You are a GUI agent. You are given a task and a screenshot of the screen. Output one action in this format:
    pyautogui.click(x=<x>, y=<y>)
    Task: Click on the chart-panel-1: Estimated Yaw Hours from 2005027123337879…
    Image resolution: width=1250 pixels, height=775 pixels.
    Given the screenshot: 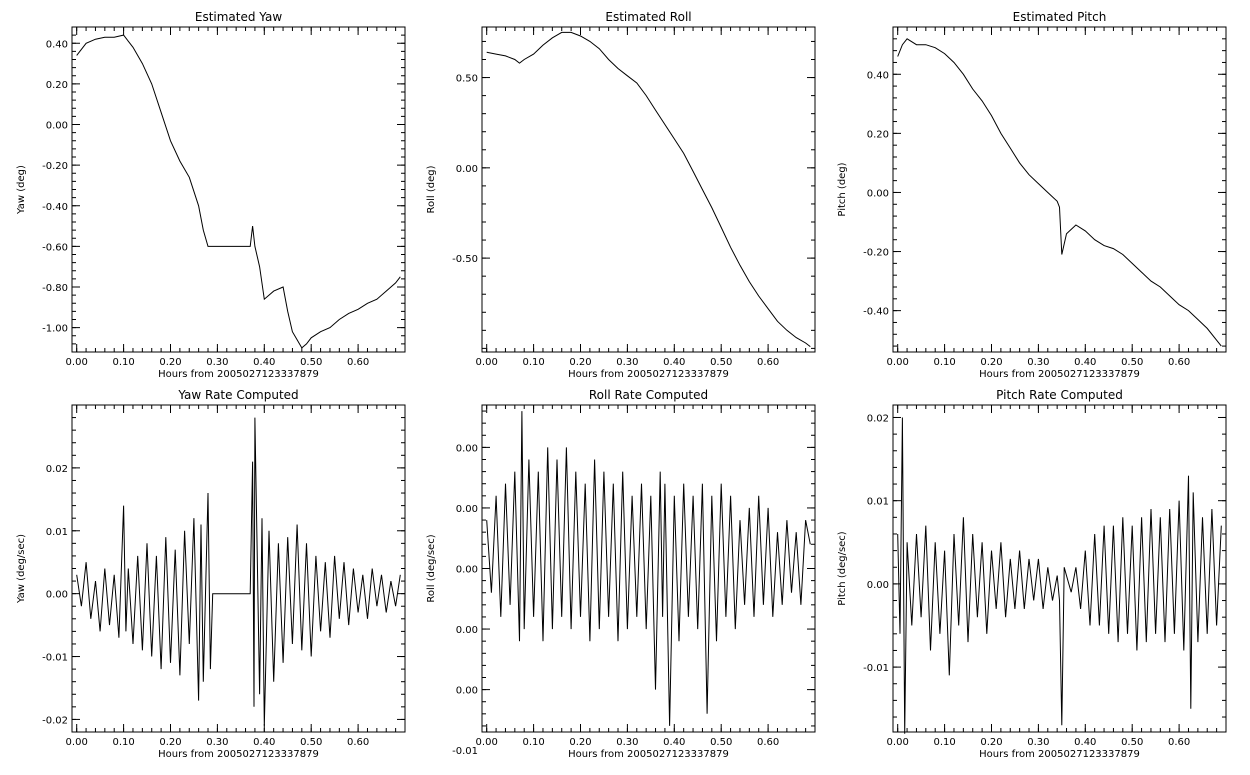 What is the action you would take?
    pyautogui.click(x=211, y=195)
    